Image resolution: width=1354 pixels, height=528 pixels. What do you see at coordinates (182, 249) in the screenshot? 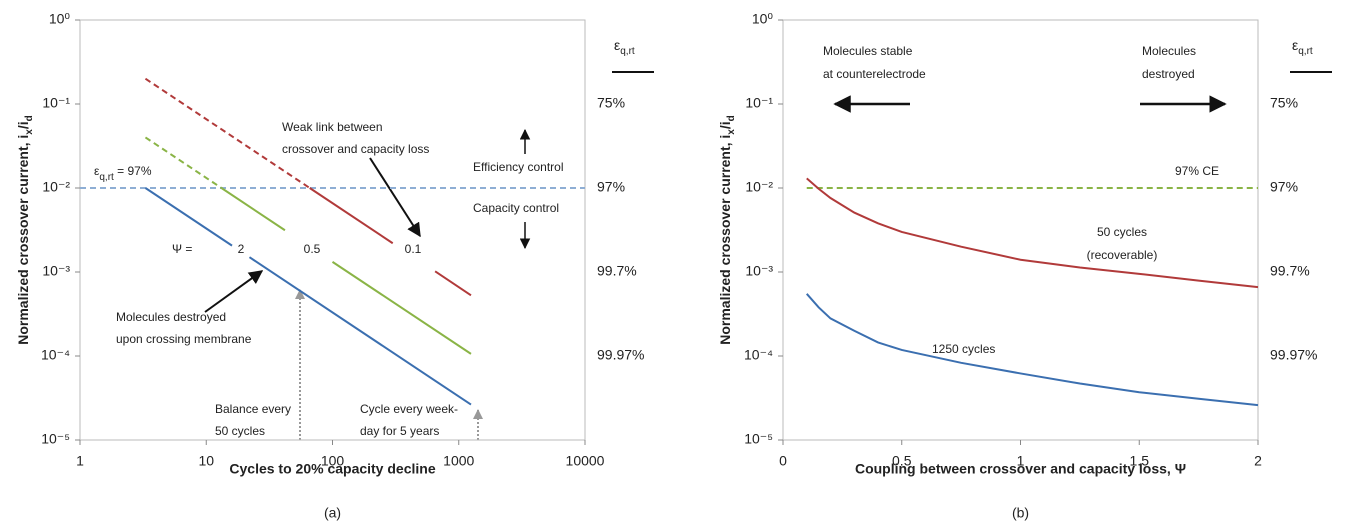
I see `annotation: Ψ =` at bounding box center [182, 249].